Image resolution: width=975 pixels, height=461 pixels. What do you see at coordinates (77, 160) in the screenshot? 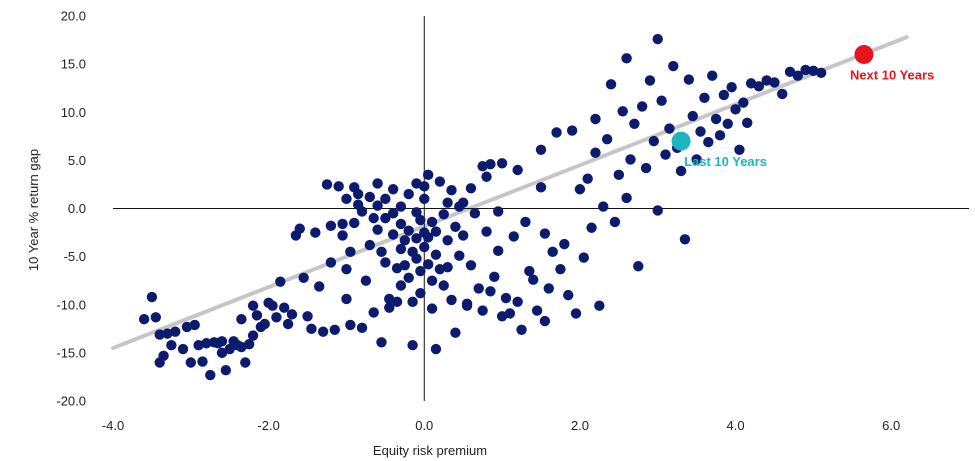
I see `y-tick-label: 5.0` at bounding box center [77, 160].